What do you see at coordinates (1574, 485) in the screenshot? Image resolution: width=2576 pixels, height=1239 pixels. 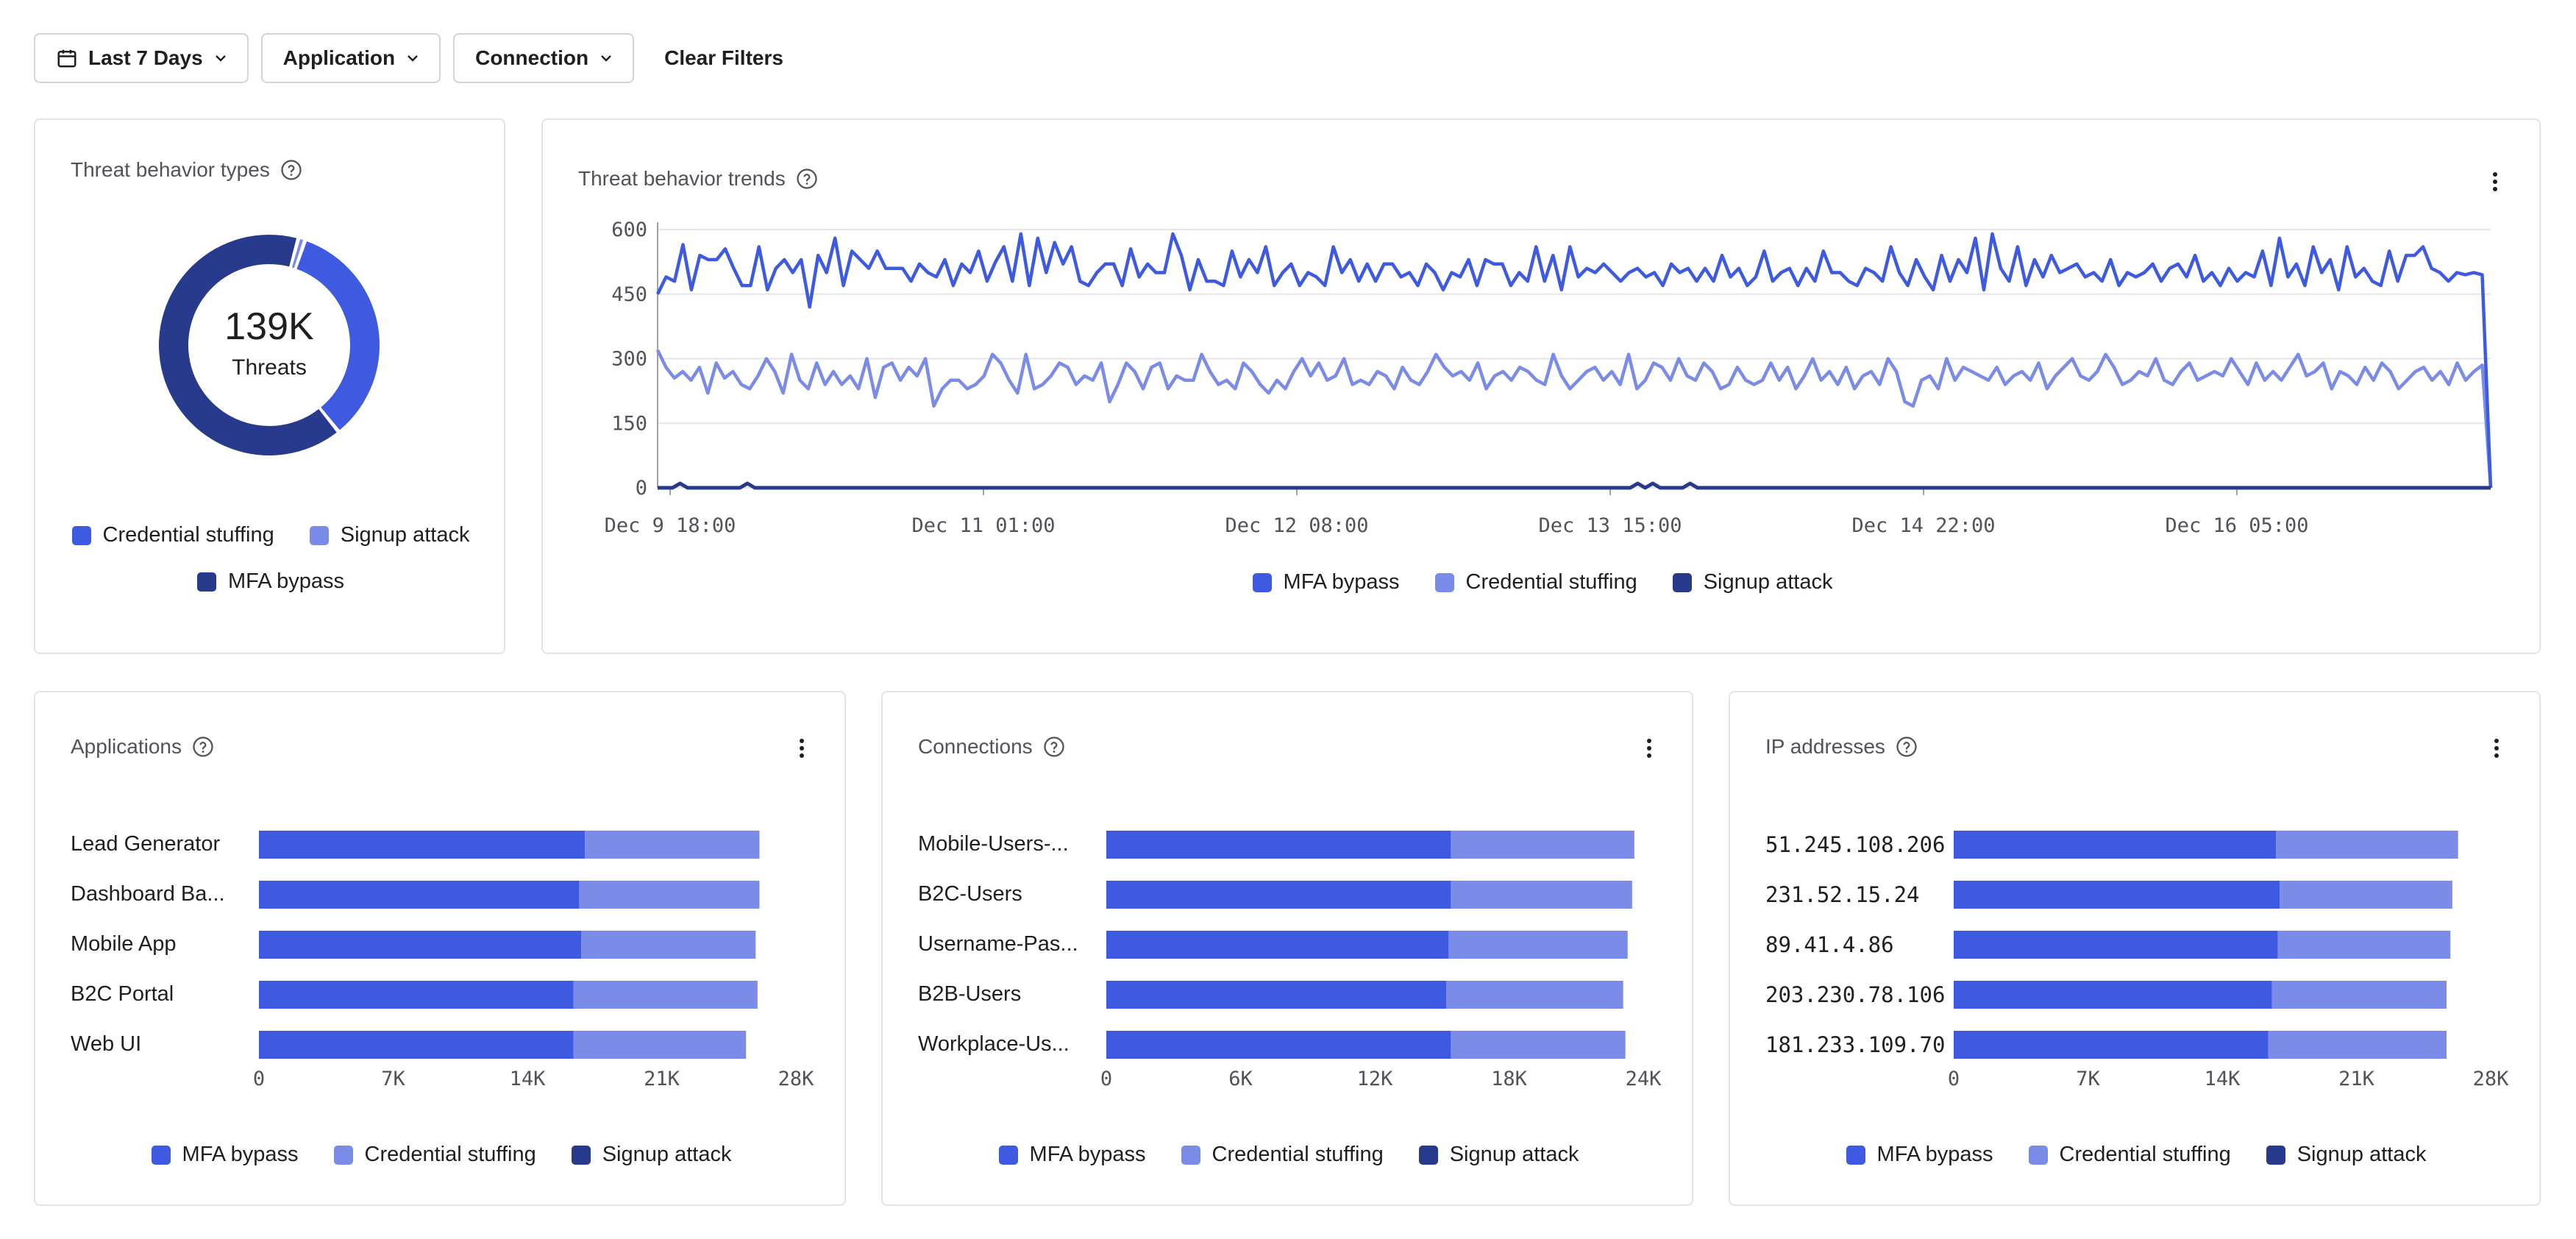 I see `series-line-signup-attack` at bounding box center [1574, 485].